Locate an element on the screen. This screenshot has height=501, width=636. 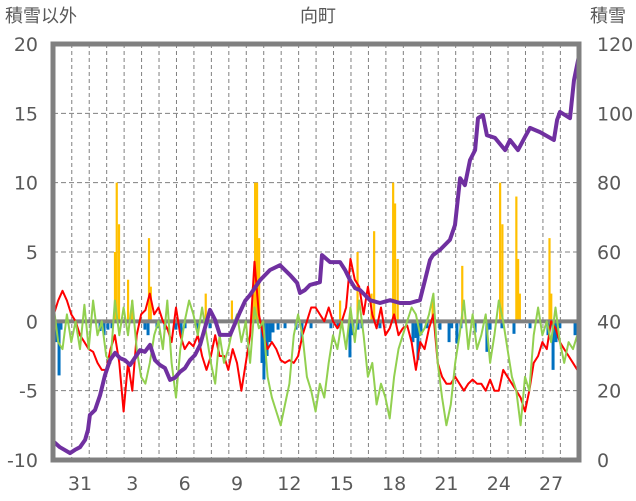
left-tick-label: 20 is located at coordinates (26, 45).